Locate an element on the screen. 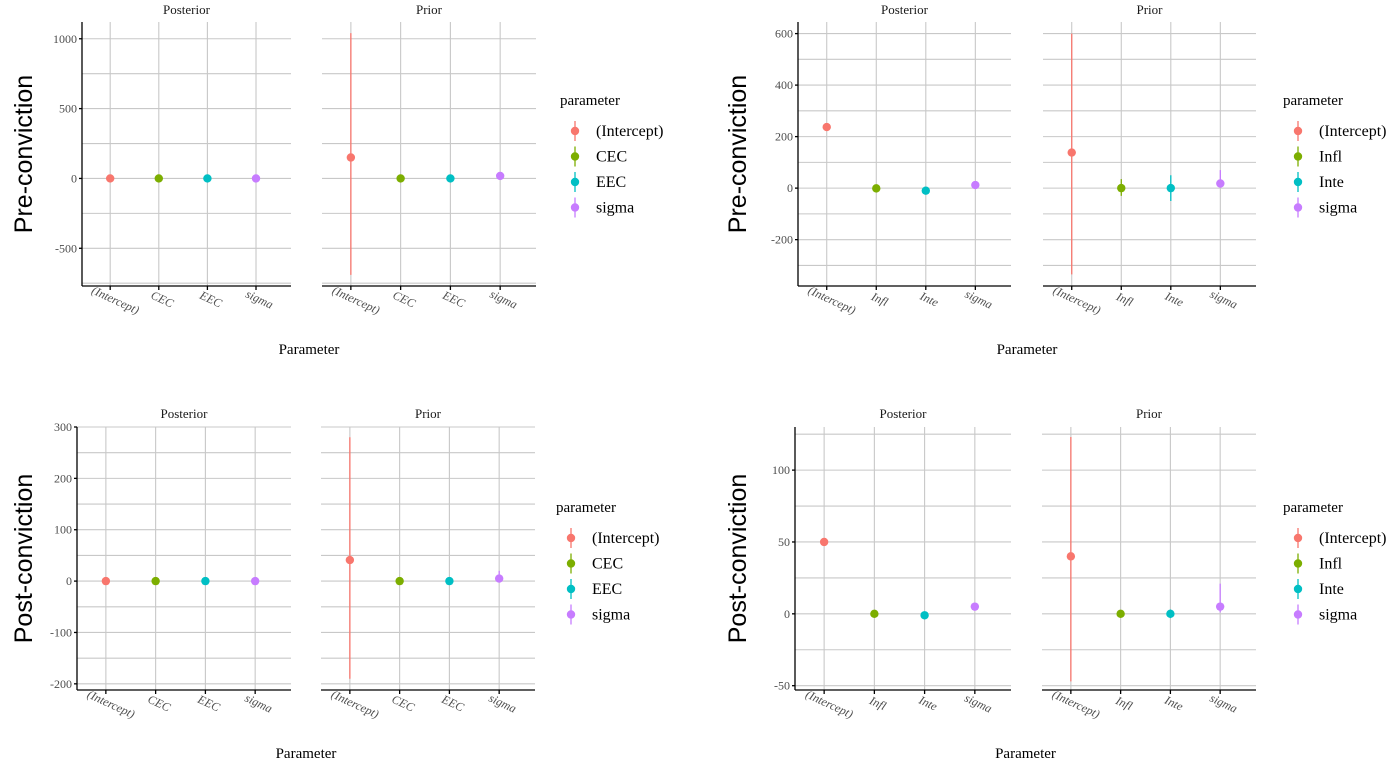 This screenshot has width=1400, height=771. legend-label: EEC is located at coordinates (607, 589).